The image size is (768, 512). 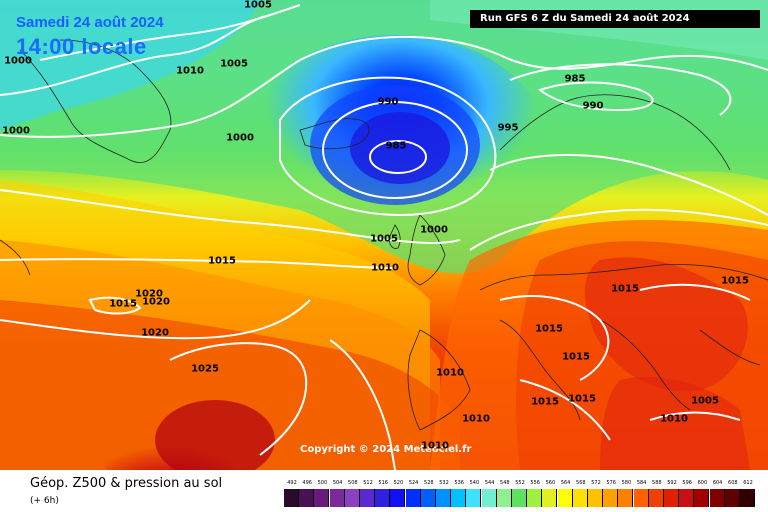 What do you see at coordinates (748, 483) in the screenshot?
I see `scale-value-label: 612` at bounding box center [748, 483].